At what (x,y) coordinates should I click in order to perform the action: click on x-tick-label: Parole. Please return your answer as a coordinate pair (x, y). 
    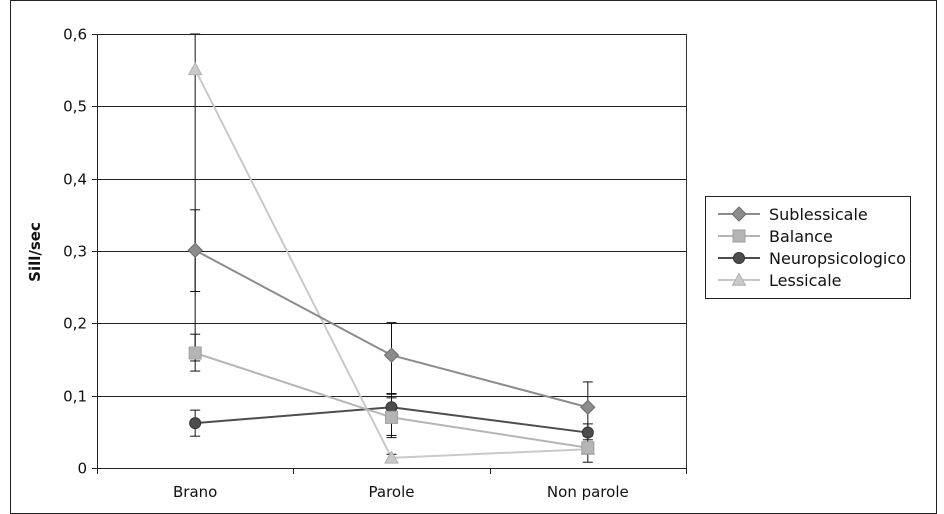
    Looking at the image, I should click on (392, 492).